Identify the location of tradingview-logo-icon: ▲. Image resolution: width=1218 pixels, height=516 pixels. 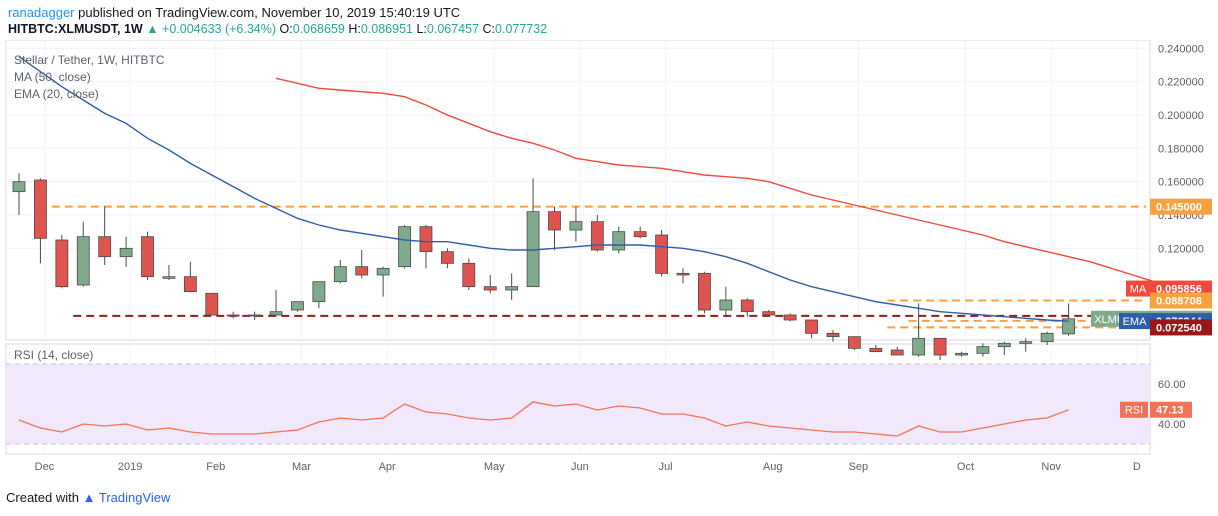
(89, 497).